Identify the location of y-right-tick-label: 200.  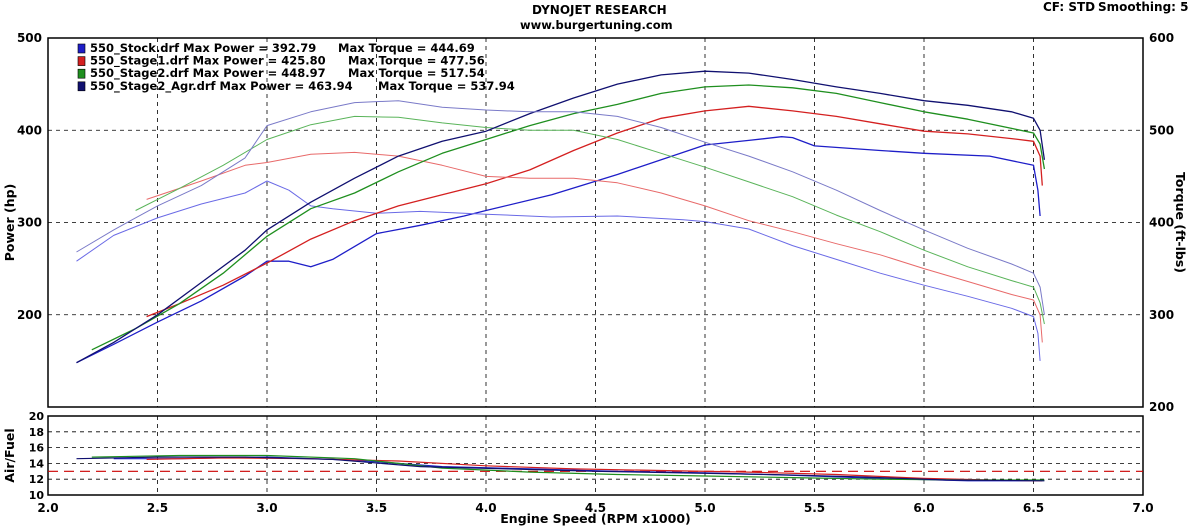
(1161, 407).